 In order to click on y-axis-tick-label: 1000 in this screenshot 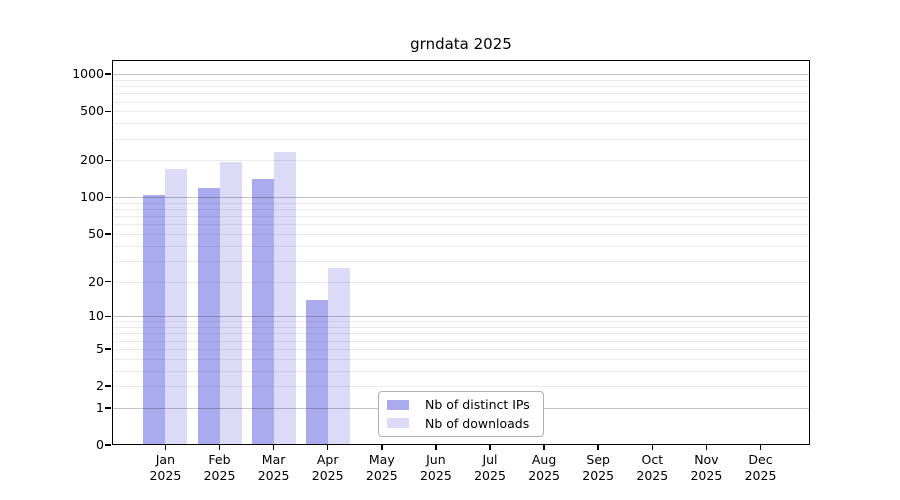, I will do `click(88, 74)`.